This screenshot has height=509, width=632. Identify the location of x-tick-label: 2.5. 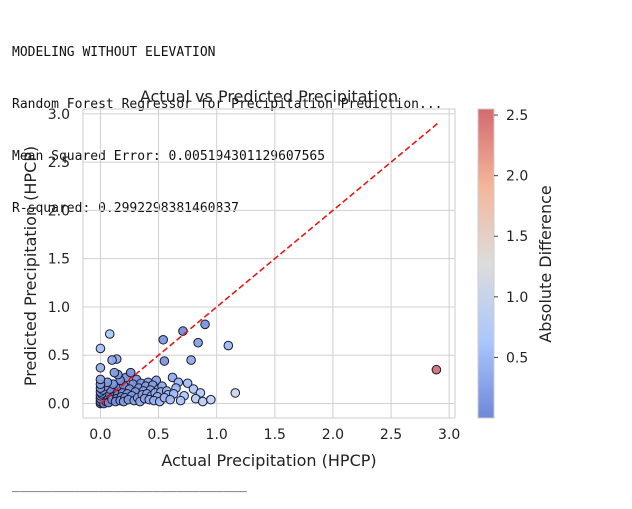
(391, 435).